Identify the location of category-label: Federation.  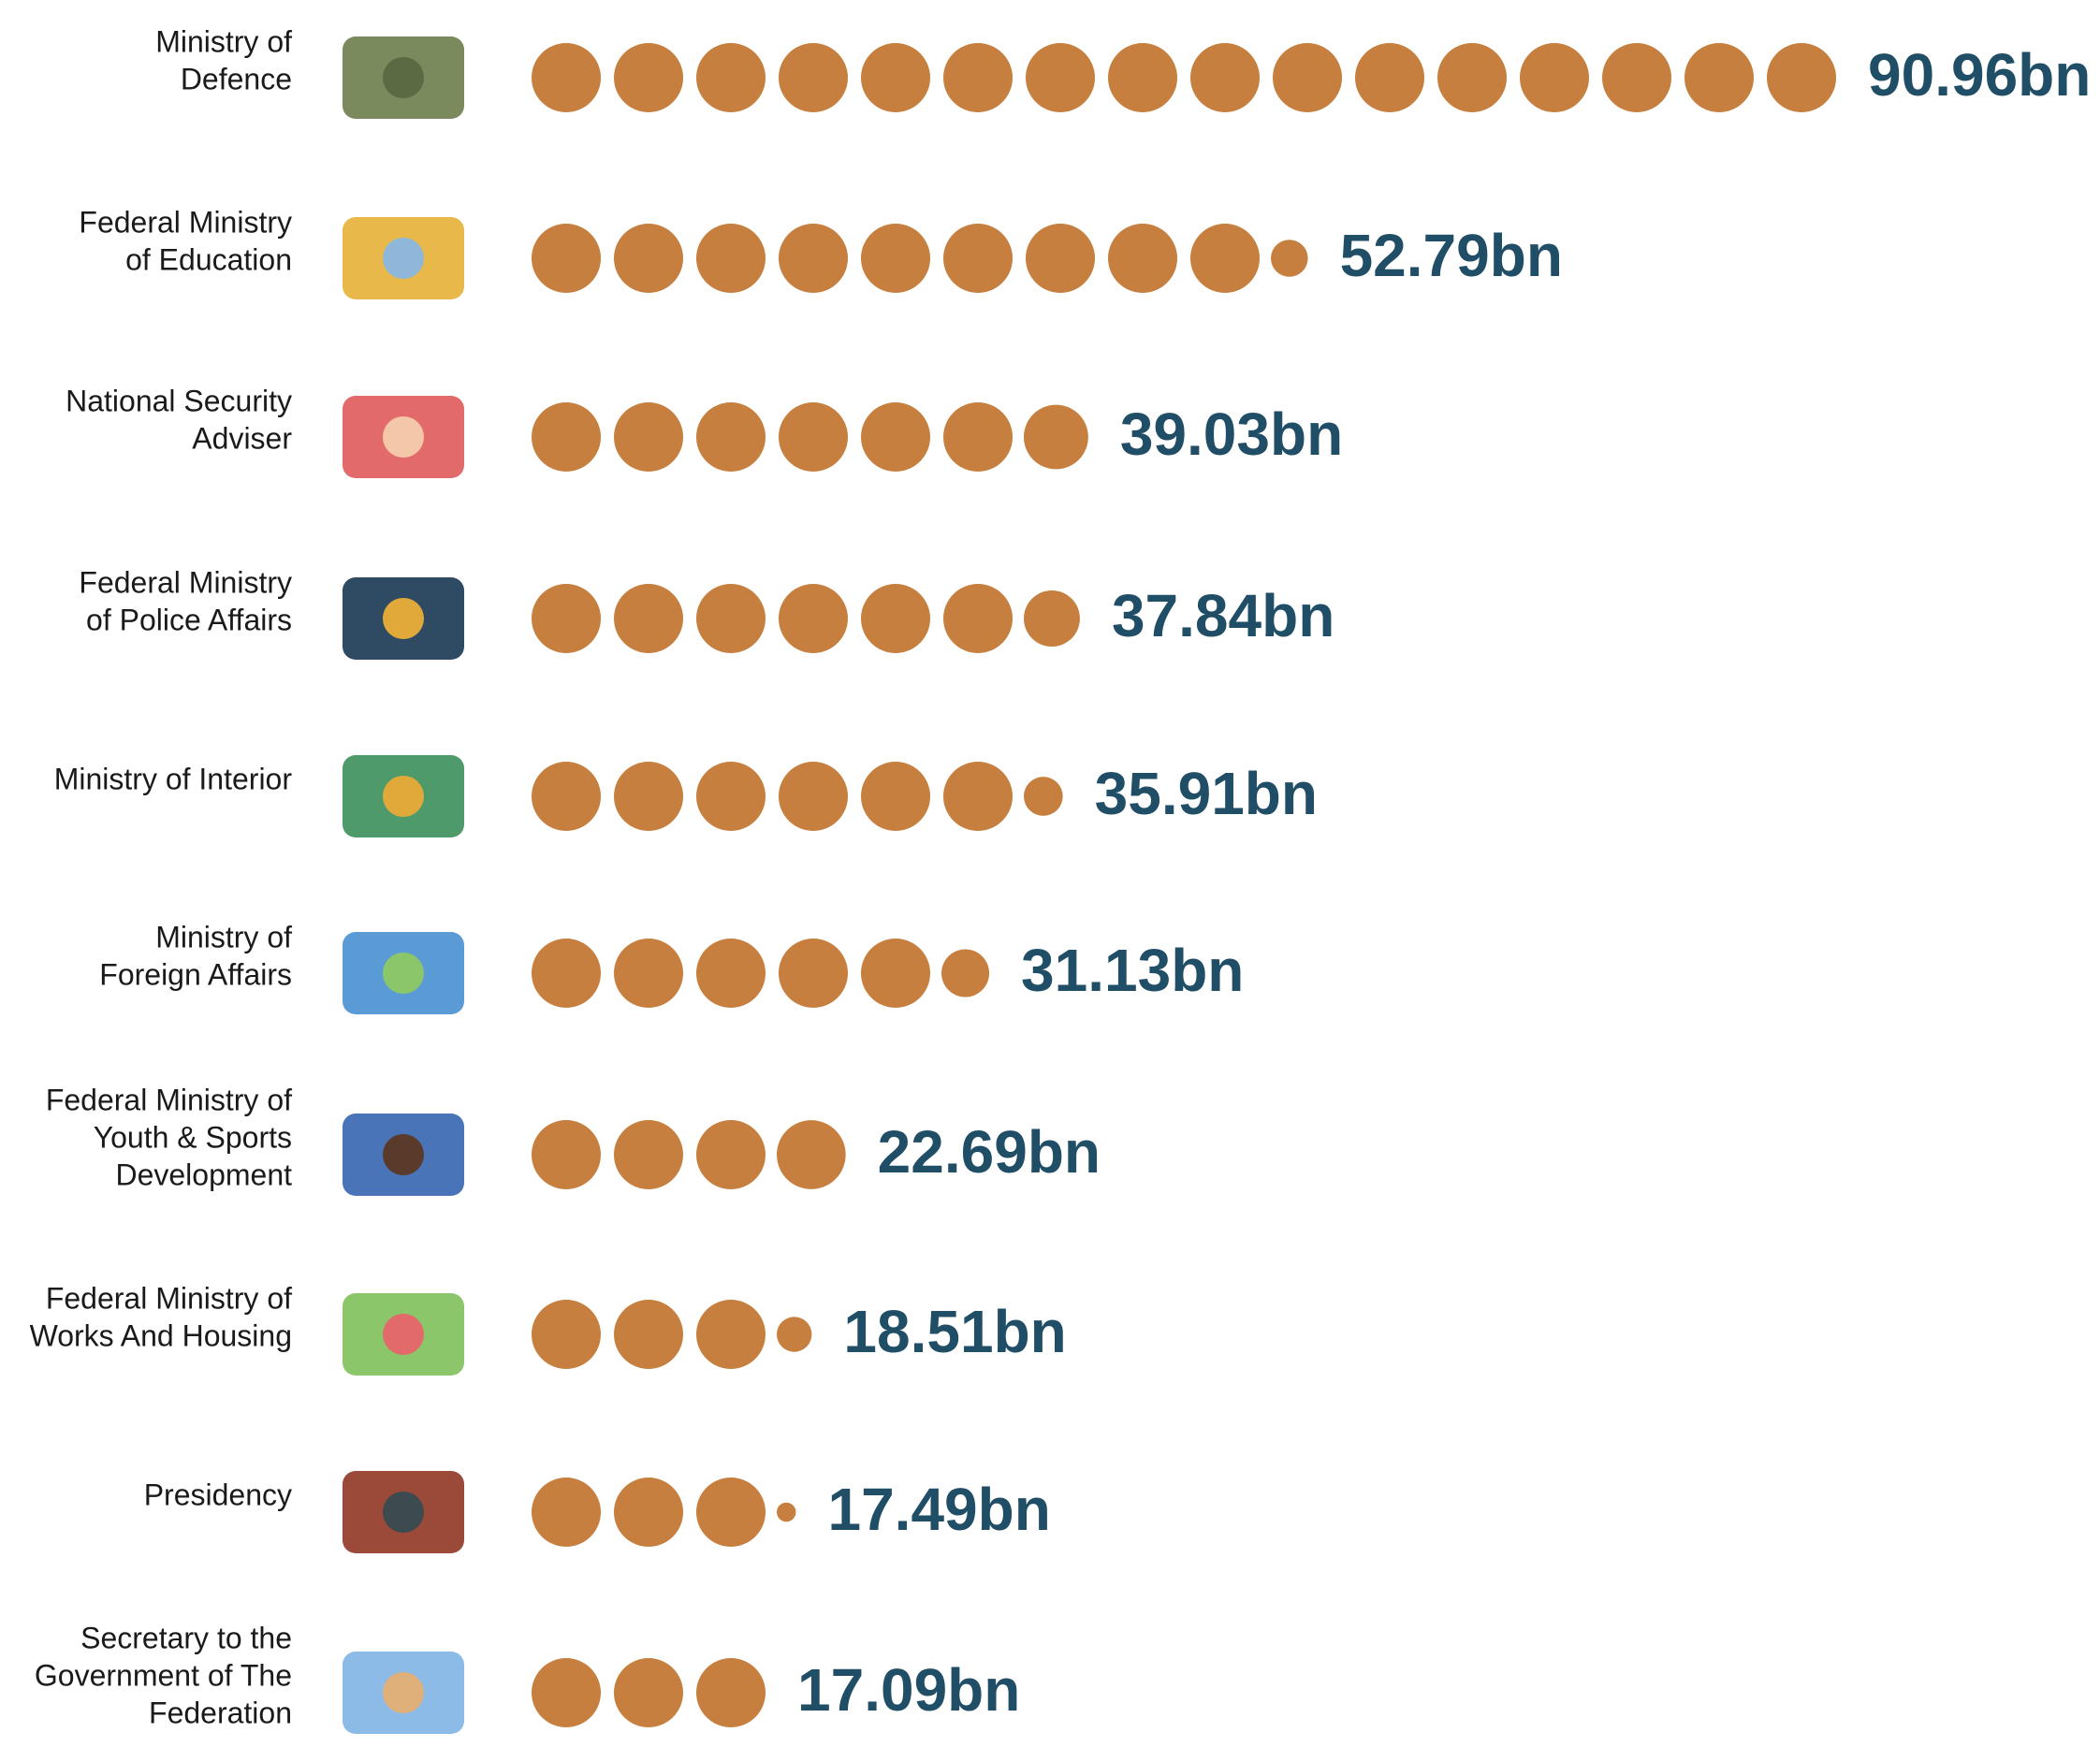
(220, 1712).